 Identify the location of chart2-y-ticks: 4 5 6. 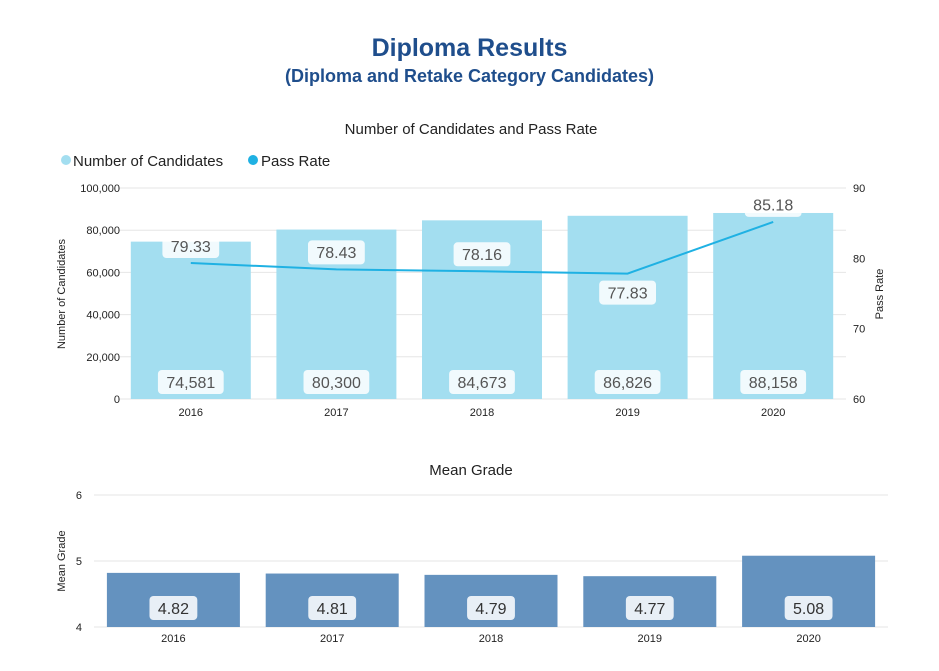
(79, 562).